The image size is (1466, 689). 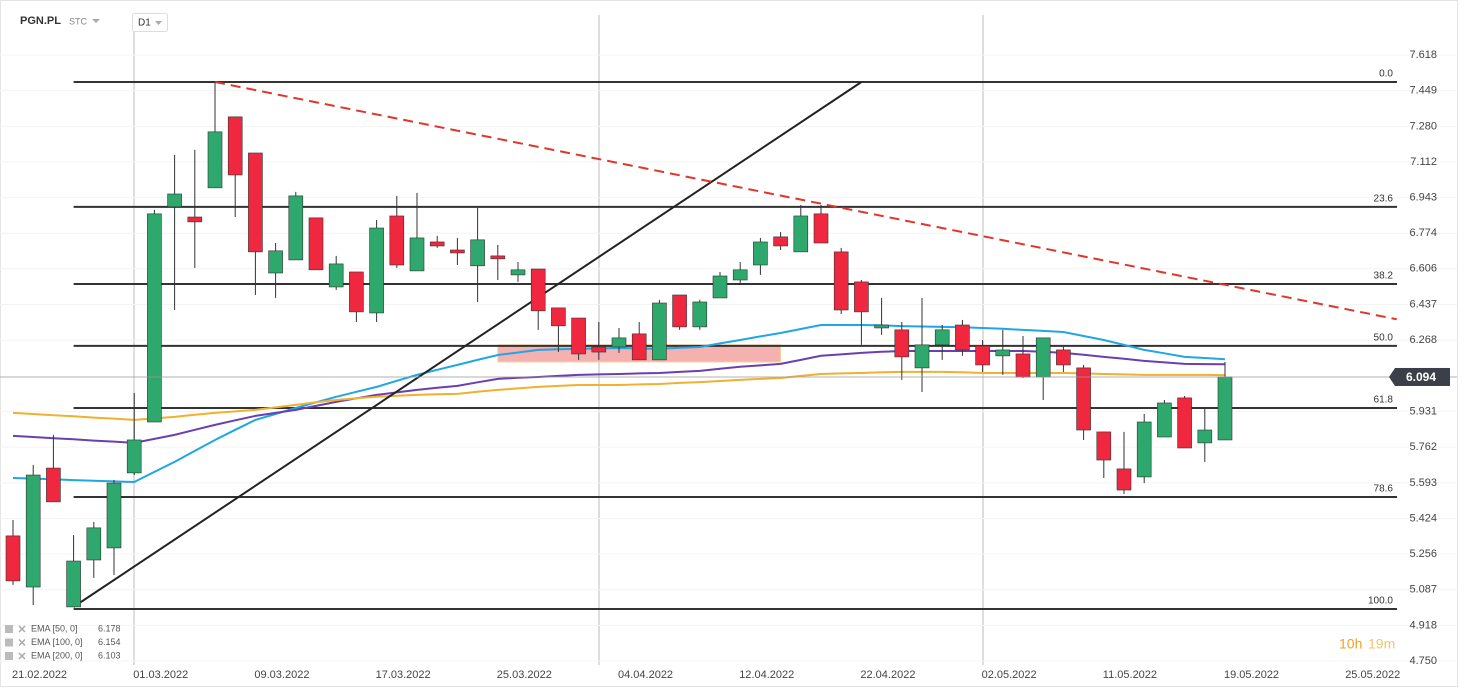 I want to click on x-tick-label: 17.03.2022, so click(x=403, y=675).